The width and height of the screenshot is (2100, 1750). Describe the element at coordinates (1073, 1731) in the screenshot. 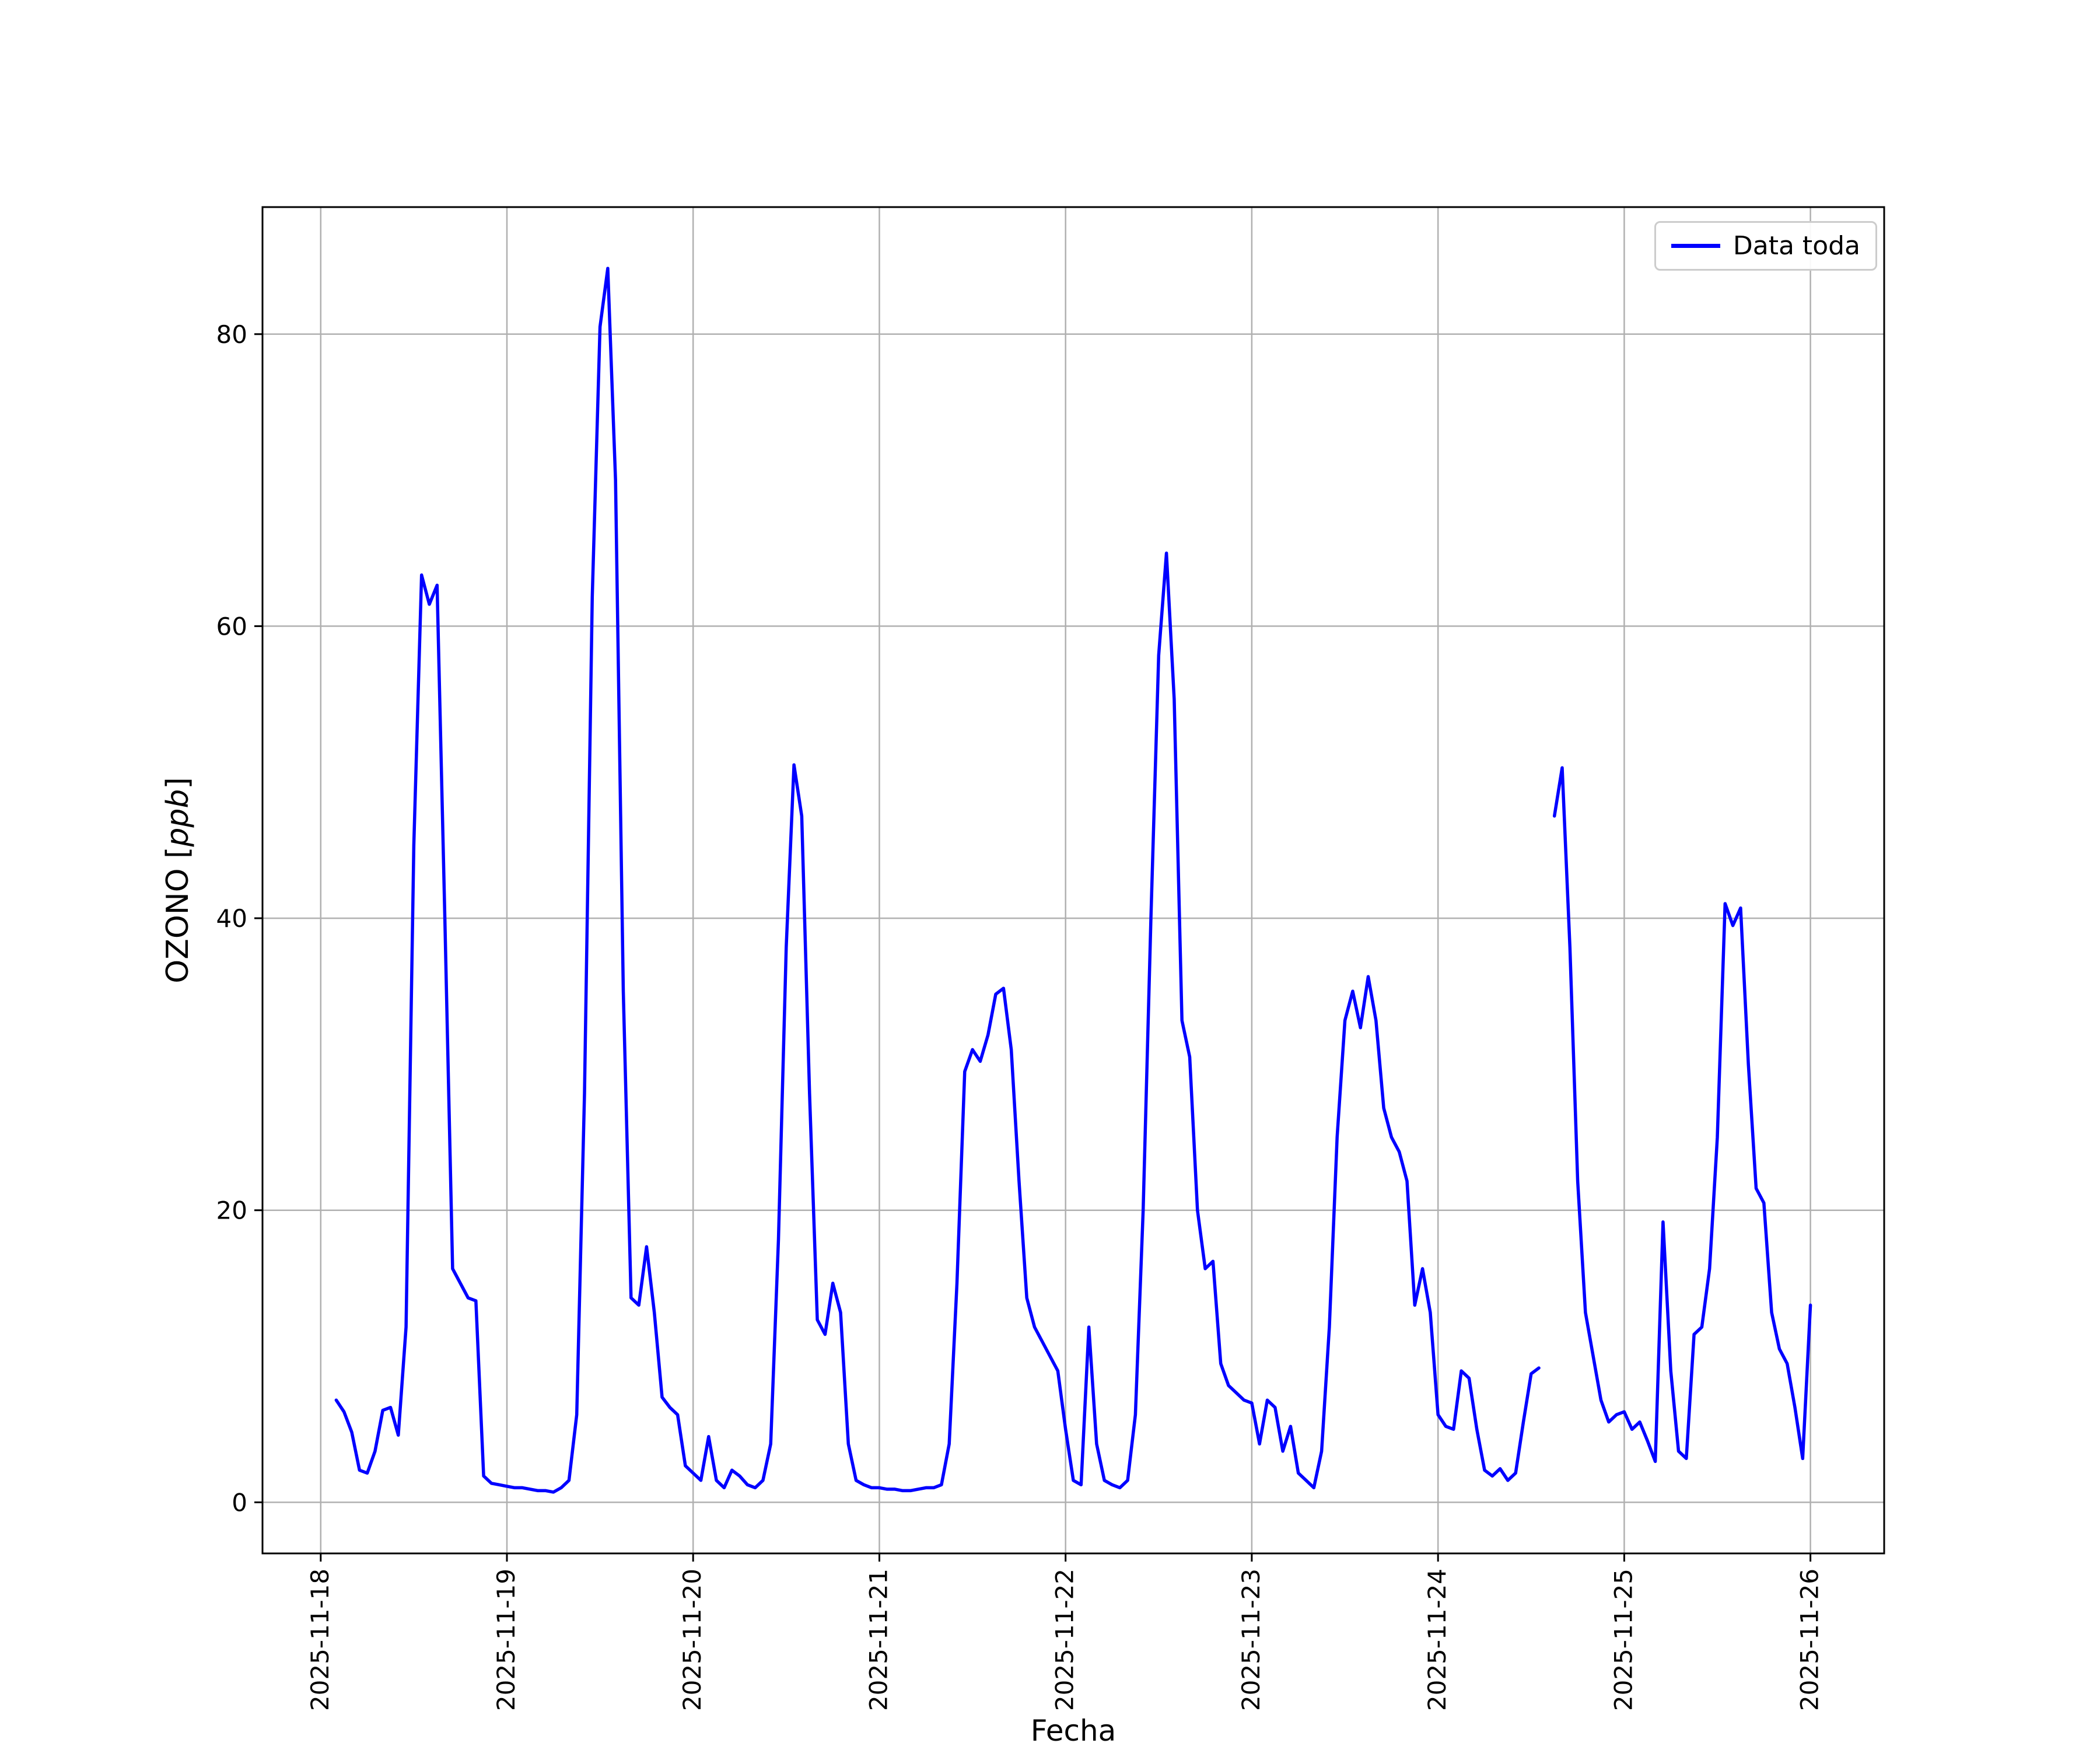

I see `x-axis-title: Fecha` at that location.